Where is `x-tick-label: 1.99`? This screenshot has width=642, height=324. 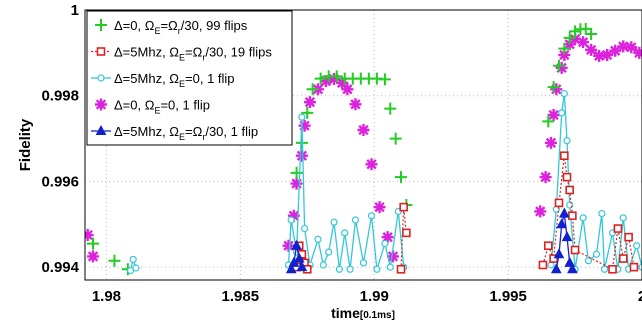 x-tick-label: 1.99 is located at coordinates (374, 296).